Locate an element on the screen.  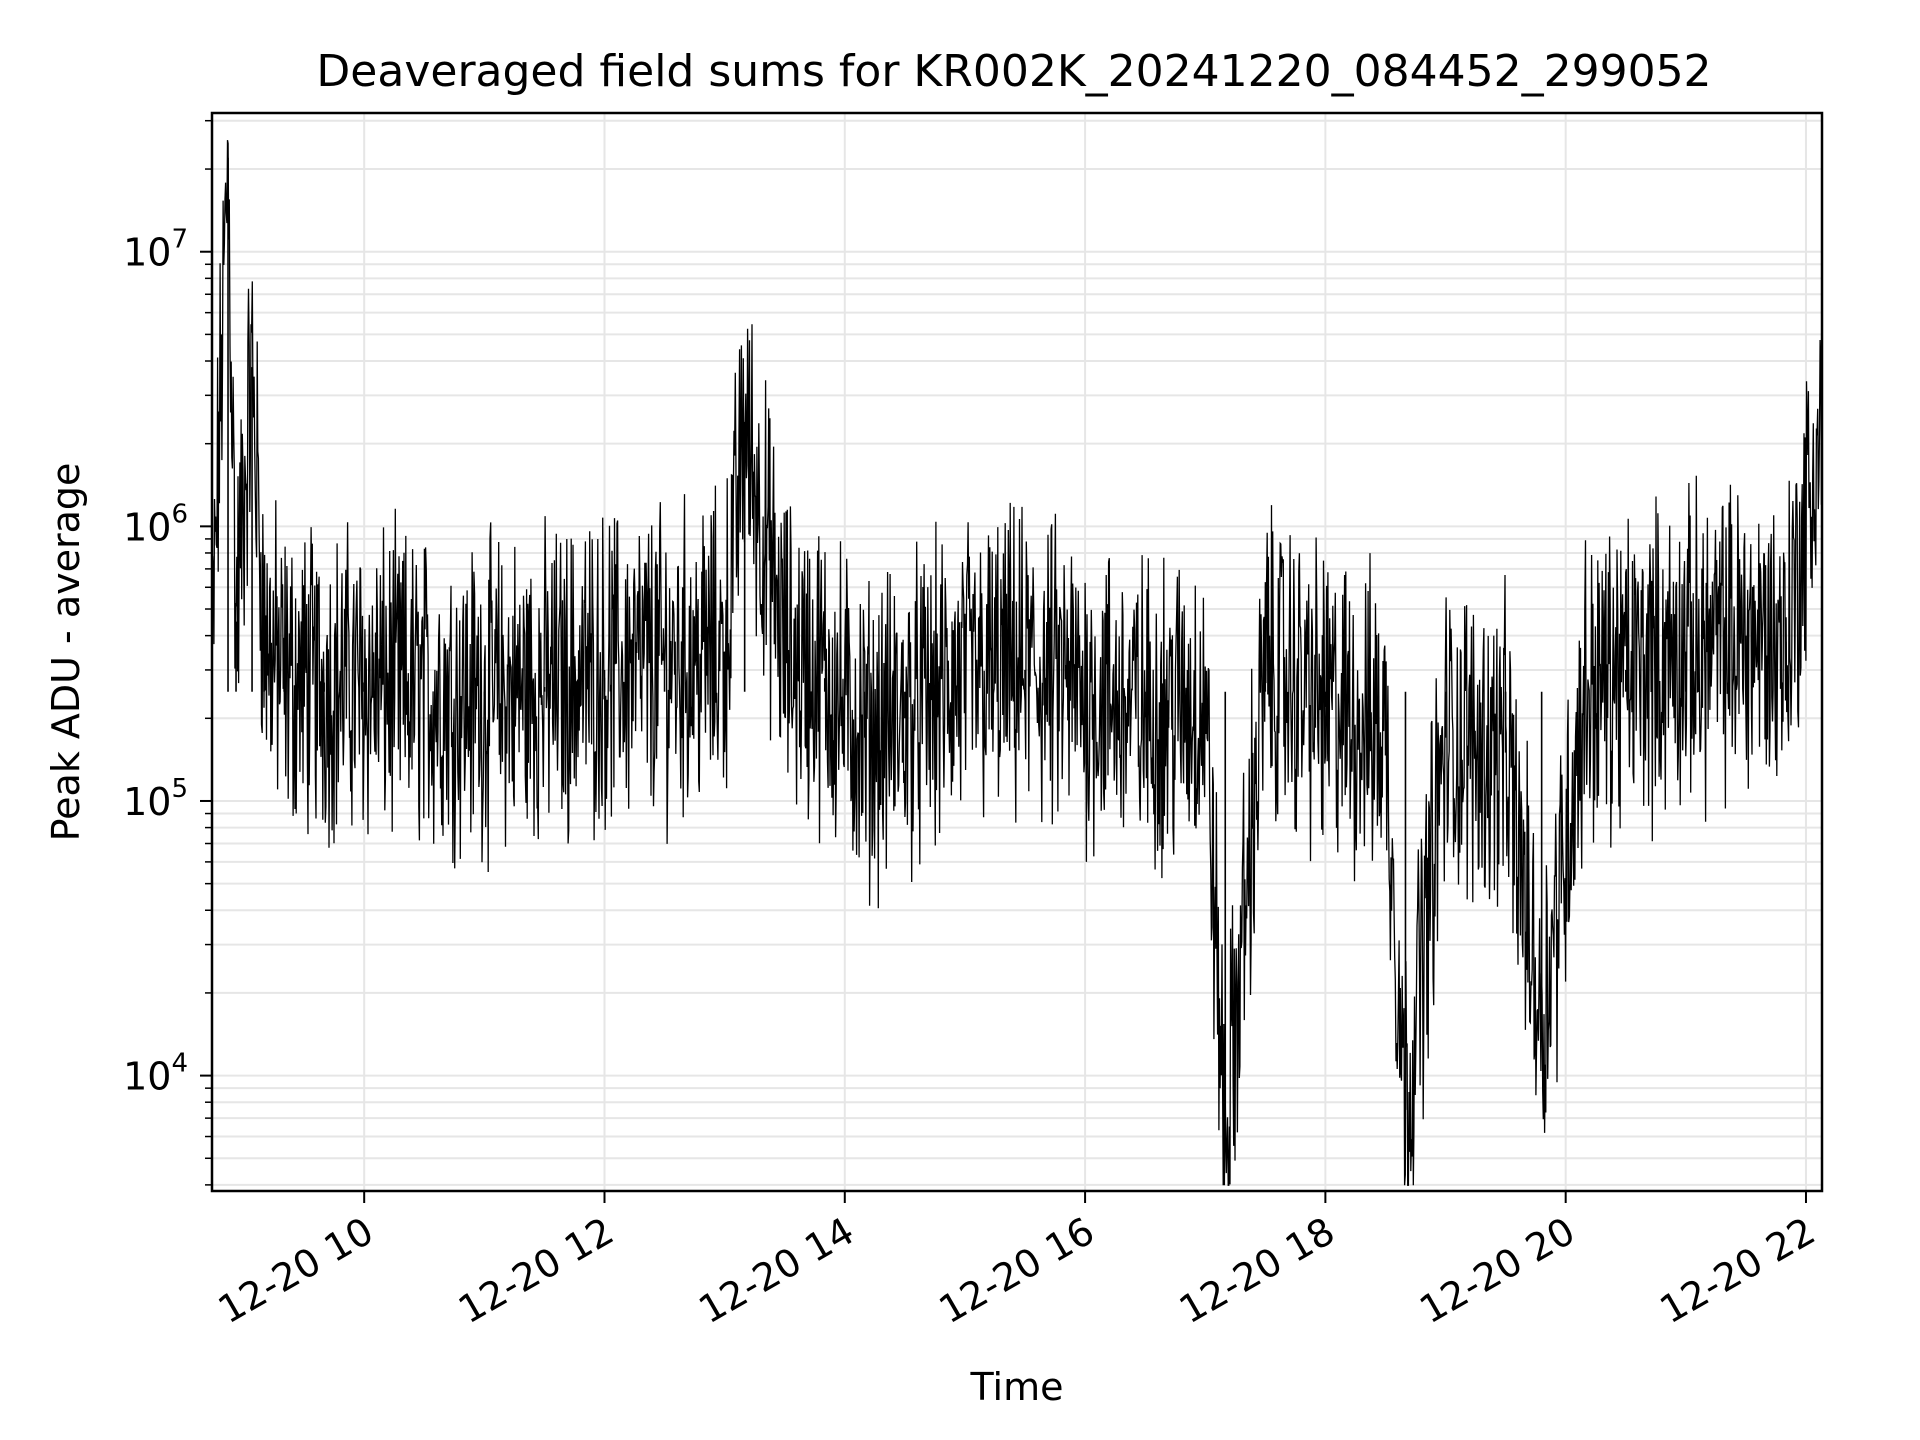
x-tick-label: 12-20 10 is located at coordinates (296, 1271).